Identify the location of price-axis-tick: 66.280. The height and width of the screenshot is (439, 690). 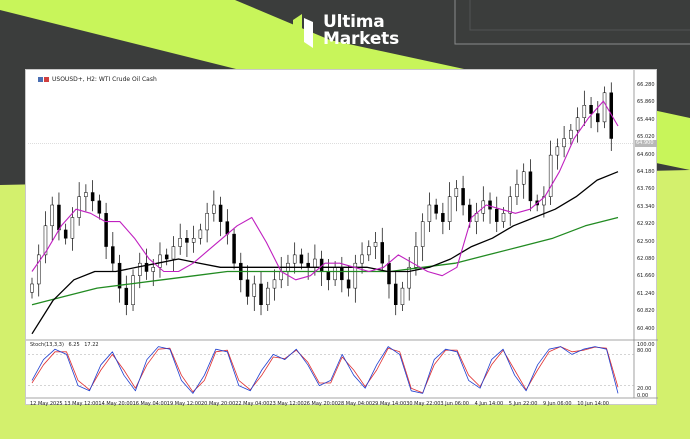
(646, 85).